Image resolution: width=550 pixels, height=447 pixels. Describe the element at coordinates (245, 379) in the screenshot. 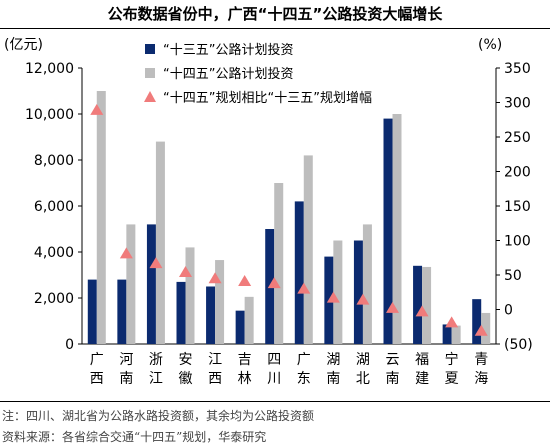

I see `category-label: 林` at that location.